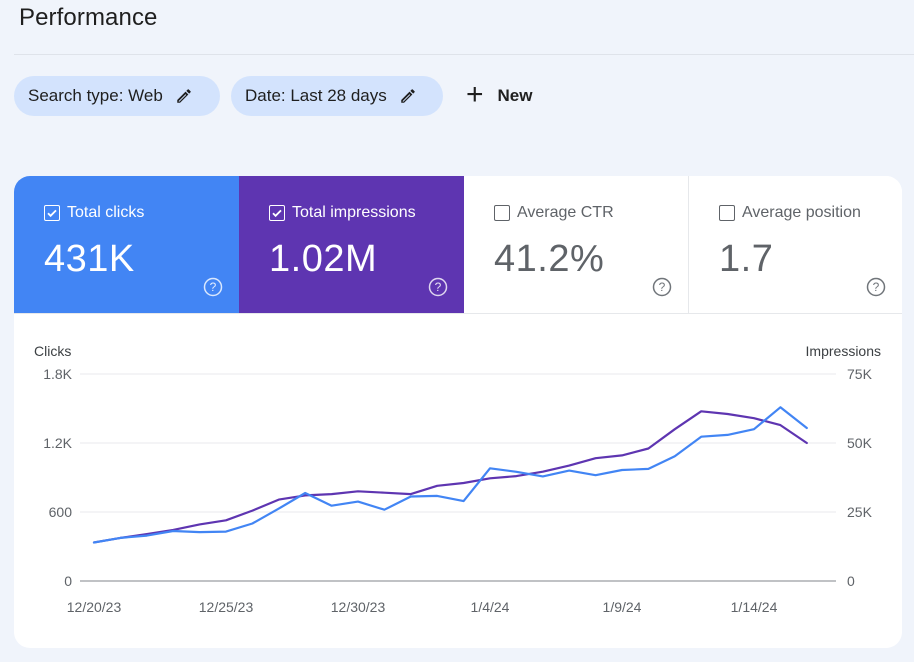 The width and height of the screenshot is (914, 662). Describe the element at coordinates (94, 607) in the screenshot. I see `x-tick-label: 12/20/23` at that location.